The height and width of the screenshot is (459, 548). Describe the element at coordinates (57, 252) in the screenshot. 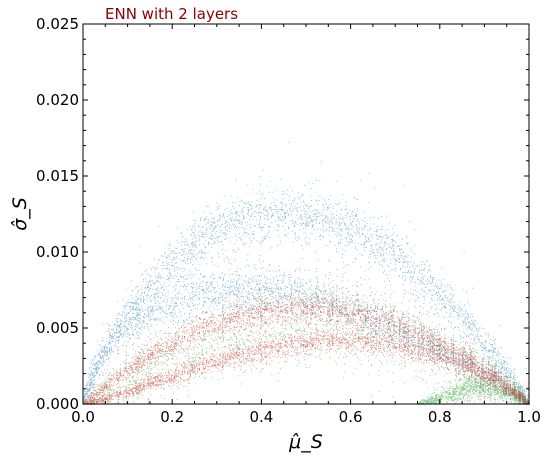

I see `y-tick-label: 0.010` at that location.